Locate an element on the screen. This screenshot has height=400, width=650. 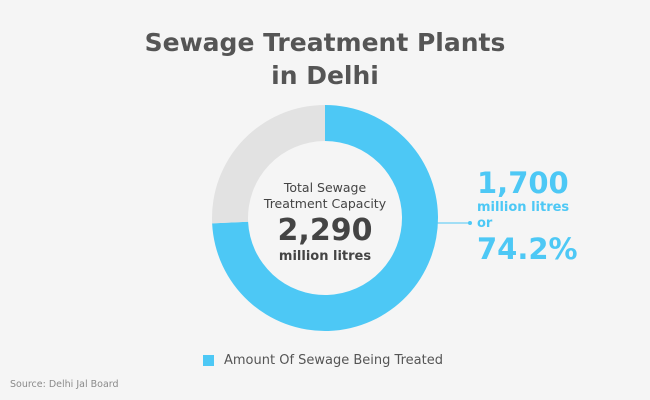
source-note: Source: Delhi Jal Board is located at coordinates (64, 384).